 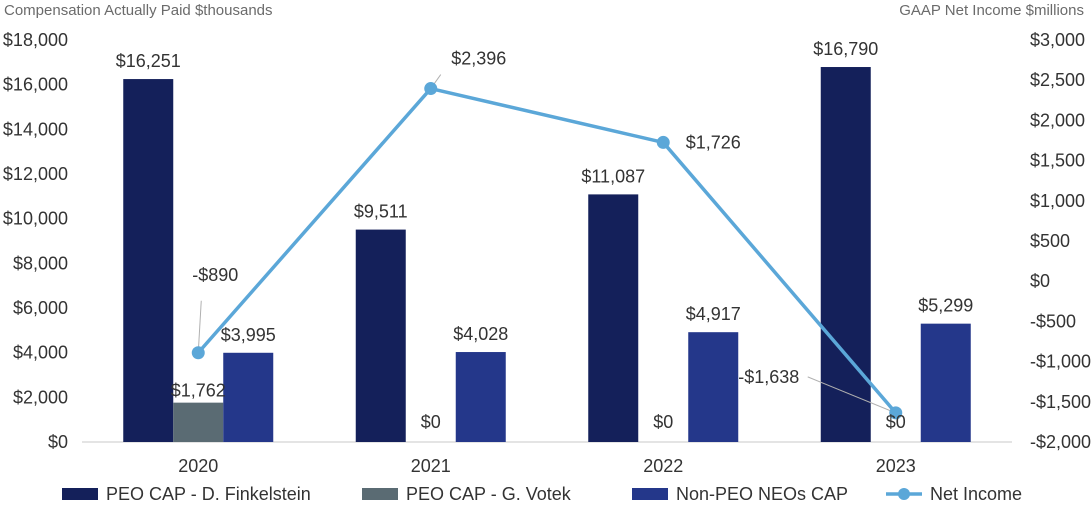 What do you see at coordinates (478, 59) in the screenshot?
I see `net-income-data-label: $2,396` at bounding box center [478, 59].